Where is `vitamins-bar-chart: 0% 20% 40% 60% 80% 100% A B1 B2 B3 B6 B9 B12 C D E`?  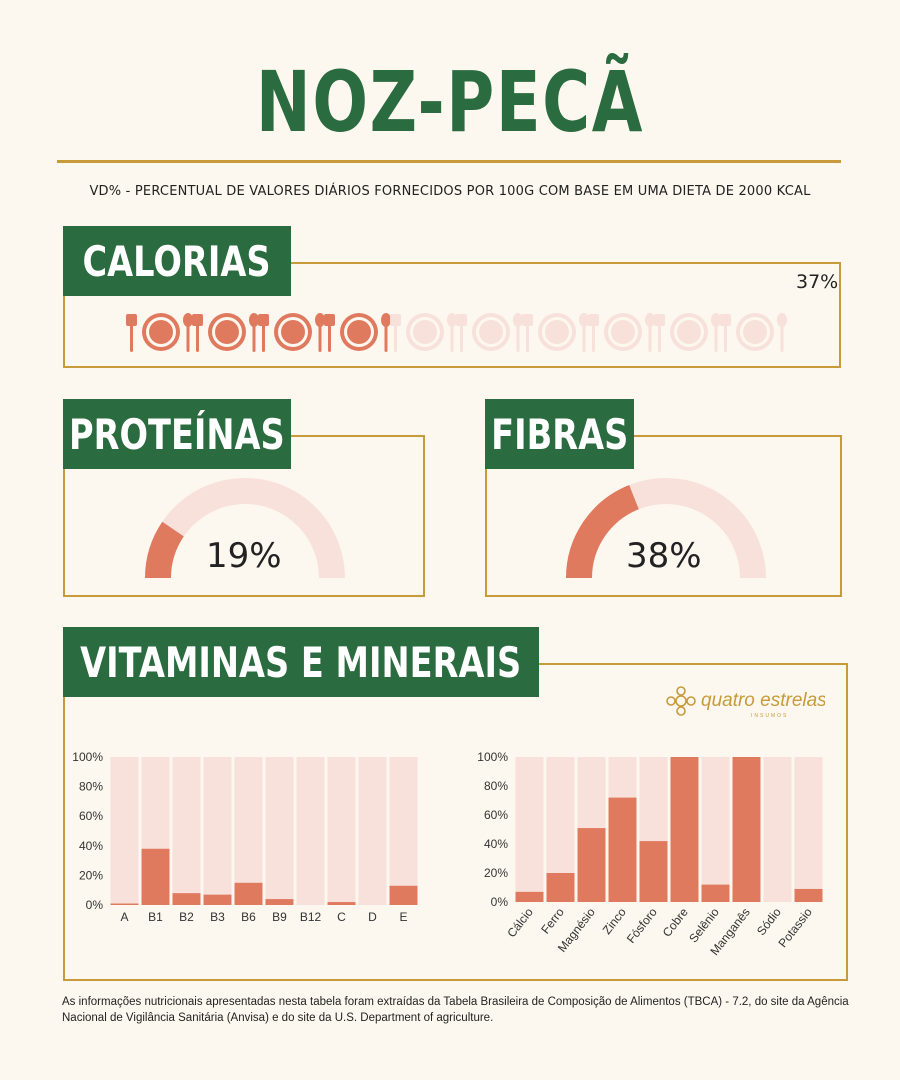
vitamins-bar-chart: 0% 20% 40% 60% 80% 100% A B1 B2 B3 B6 B9 B12 C D E is located at coordinates (245, 837).